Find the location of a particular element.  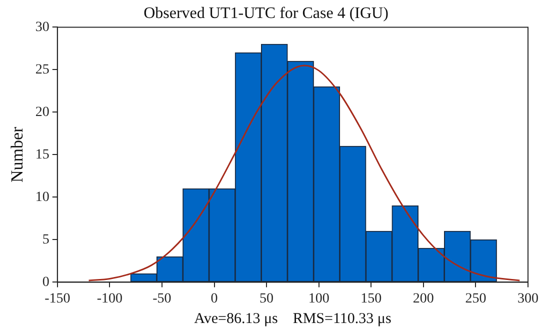

x-tick-label: -100 is located at coordinates (109, 298).